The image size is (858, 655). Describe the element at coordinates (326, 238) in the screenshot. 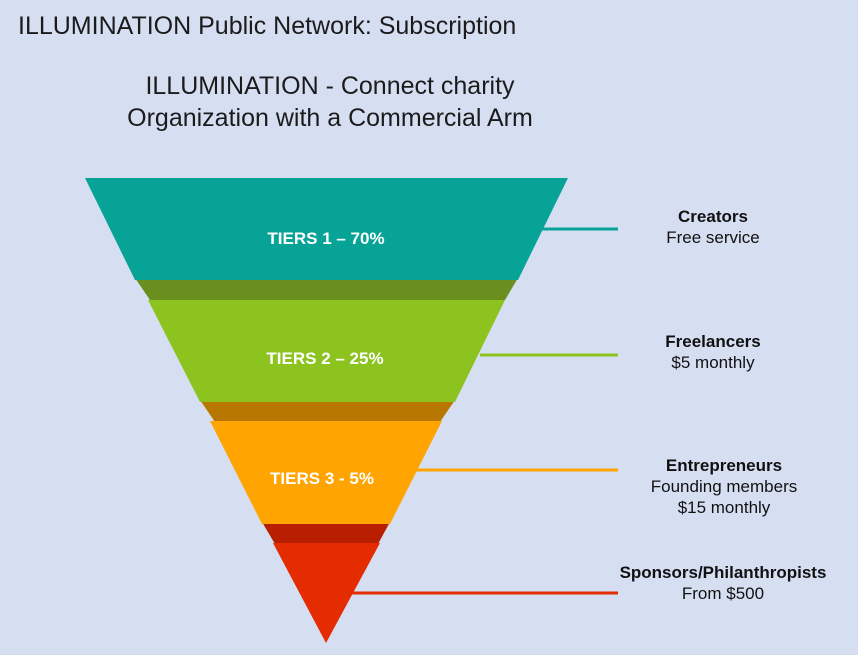

I see `tier-1-label: TIERS 1 – 70%` at that location.